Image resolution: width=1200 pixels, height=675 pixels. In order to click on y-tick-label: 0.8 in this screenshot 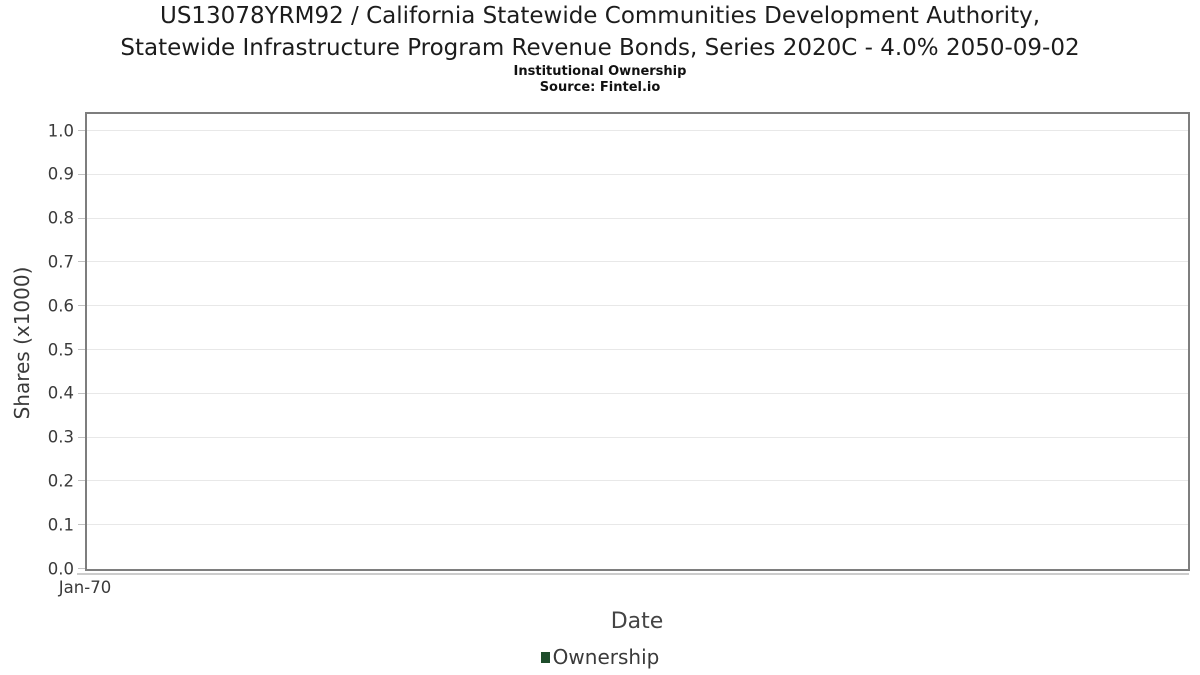, I will do `click(60, 218)`.